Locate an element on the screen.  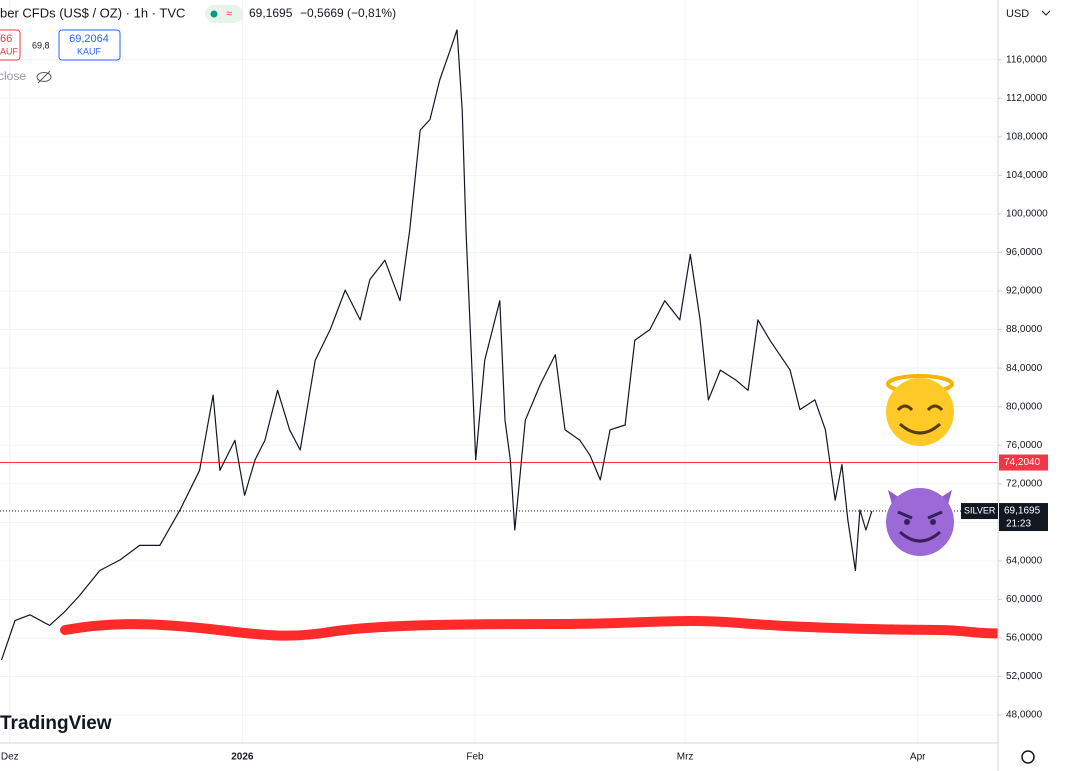
sell-action: KAUF is located at coordinates (9, 51).